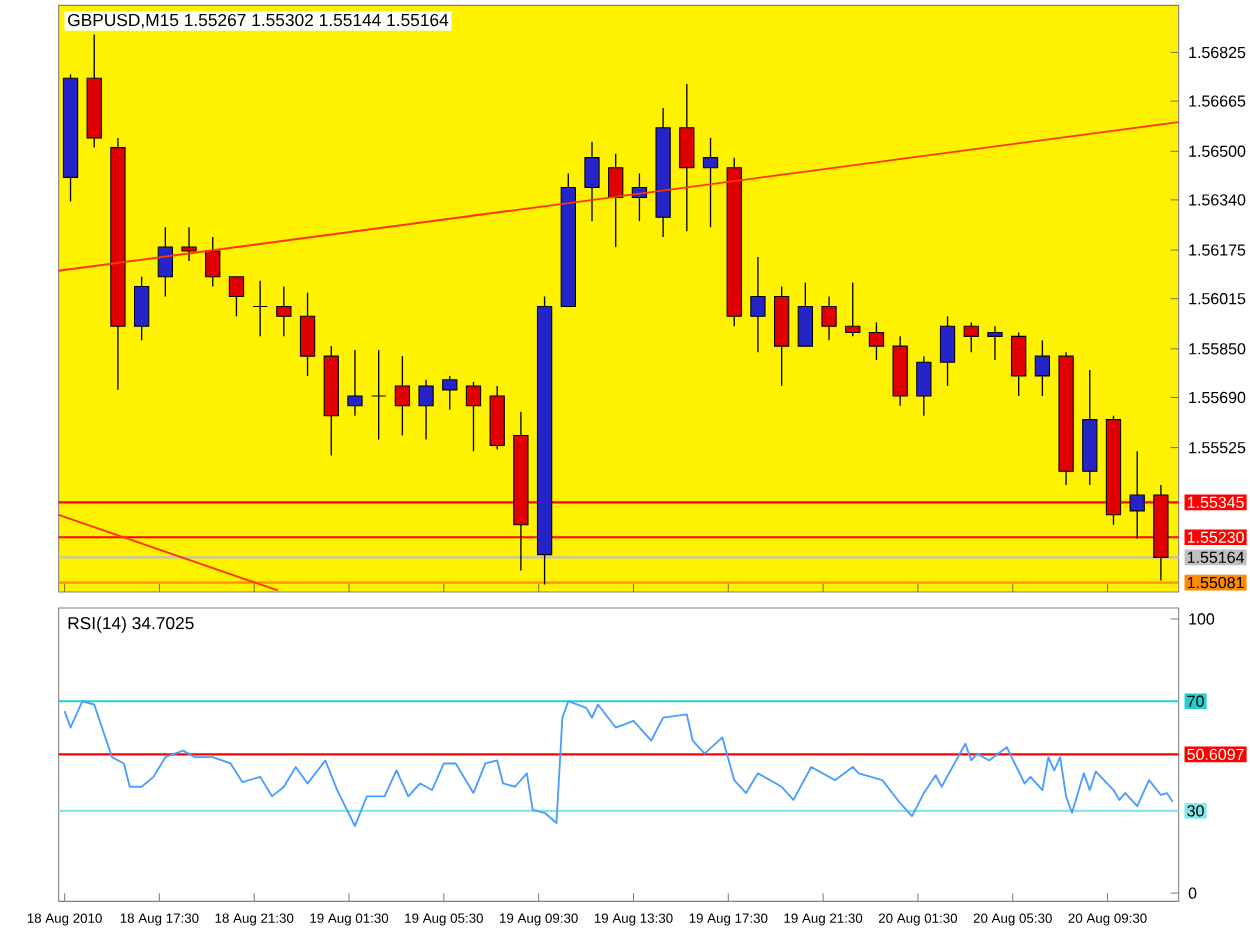  I want to click on line-series, so click(618, 763).